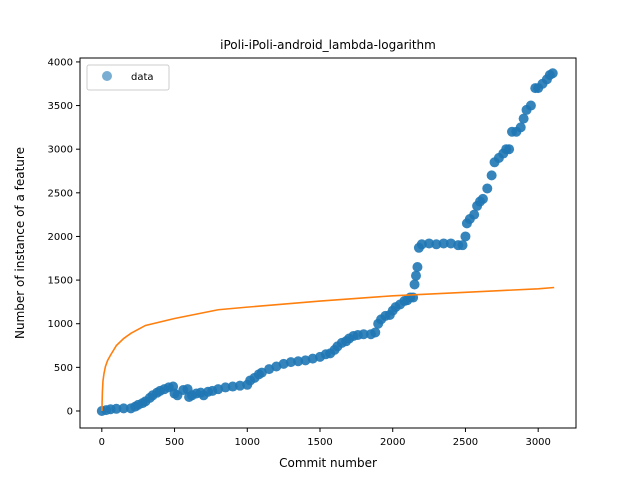 The image size is (640, 480). What do you see at coordinates (328, 463) in the screenshot?
I see `x-axis-label: Commit number` at bounding box center [328, 463].